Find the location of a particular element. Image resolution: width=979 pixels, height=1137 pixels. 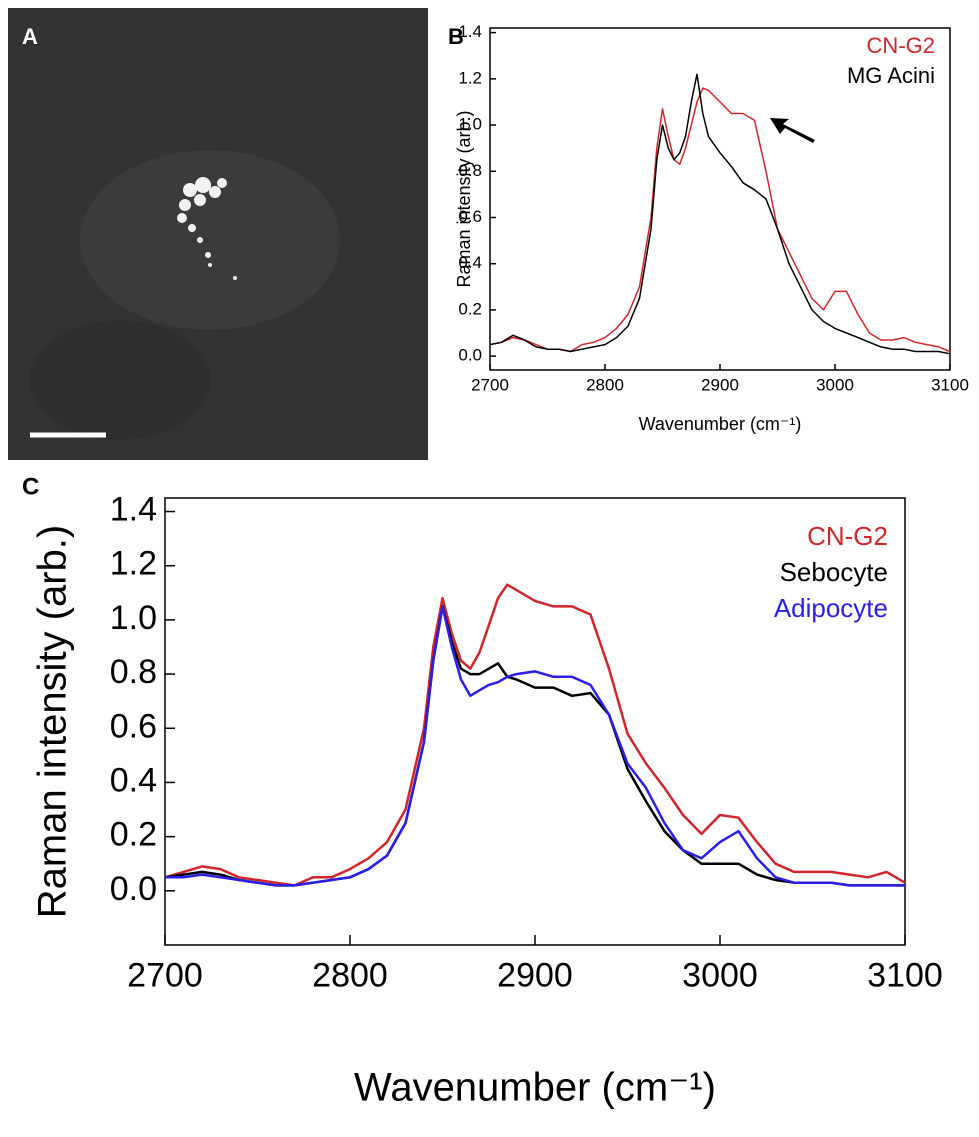

legend-label: Adipocyte is located at coordinates (831, 608).